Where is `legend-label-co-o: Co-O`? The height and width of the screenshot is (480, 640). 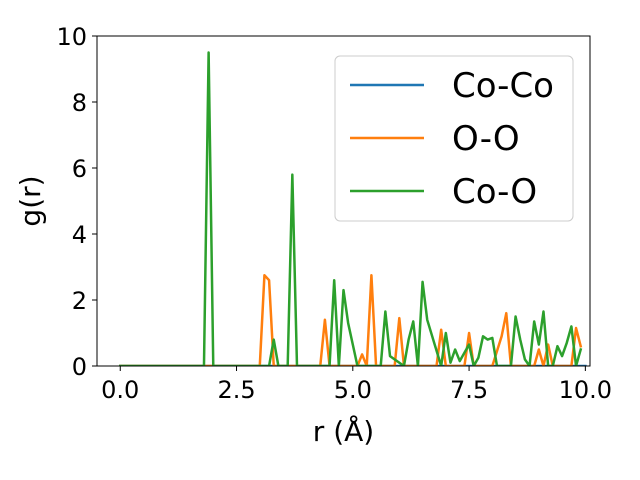 legend-label-co-o: Co-O is located at coordinates (494, 192).